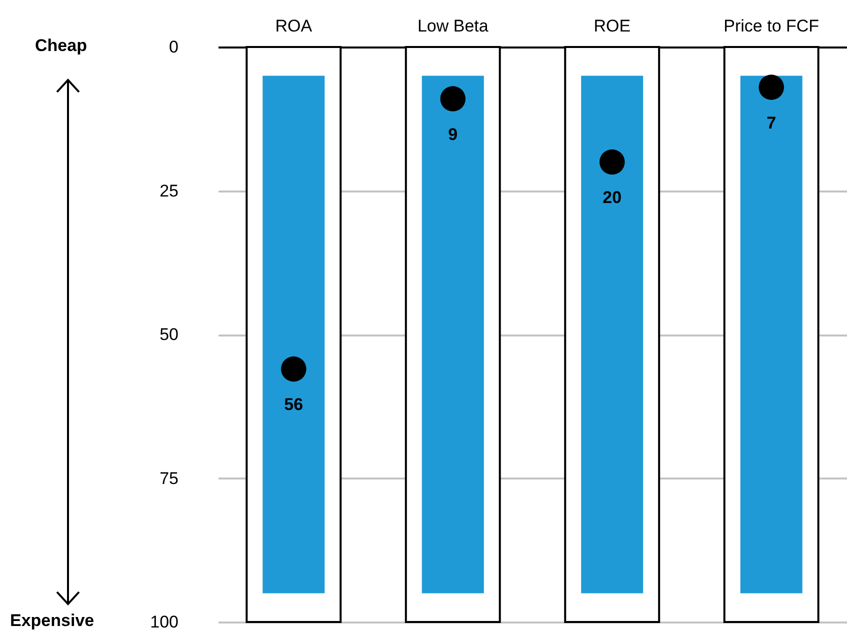 This screenshot has width=847, height=633. I want to click on data-label: 56, so click(294, 404).